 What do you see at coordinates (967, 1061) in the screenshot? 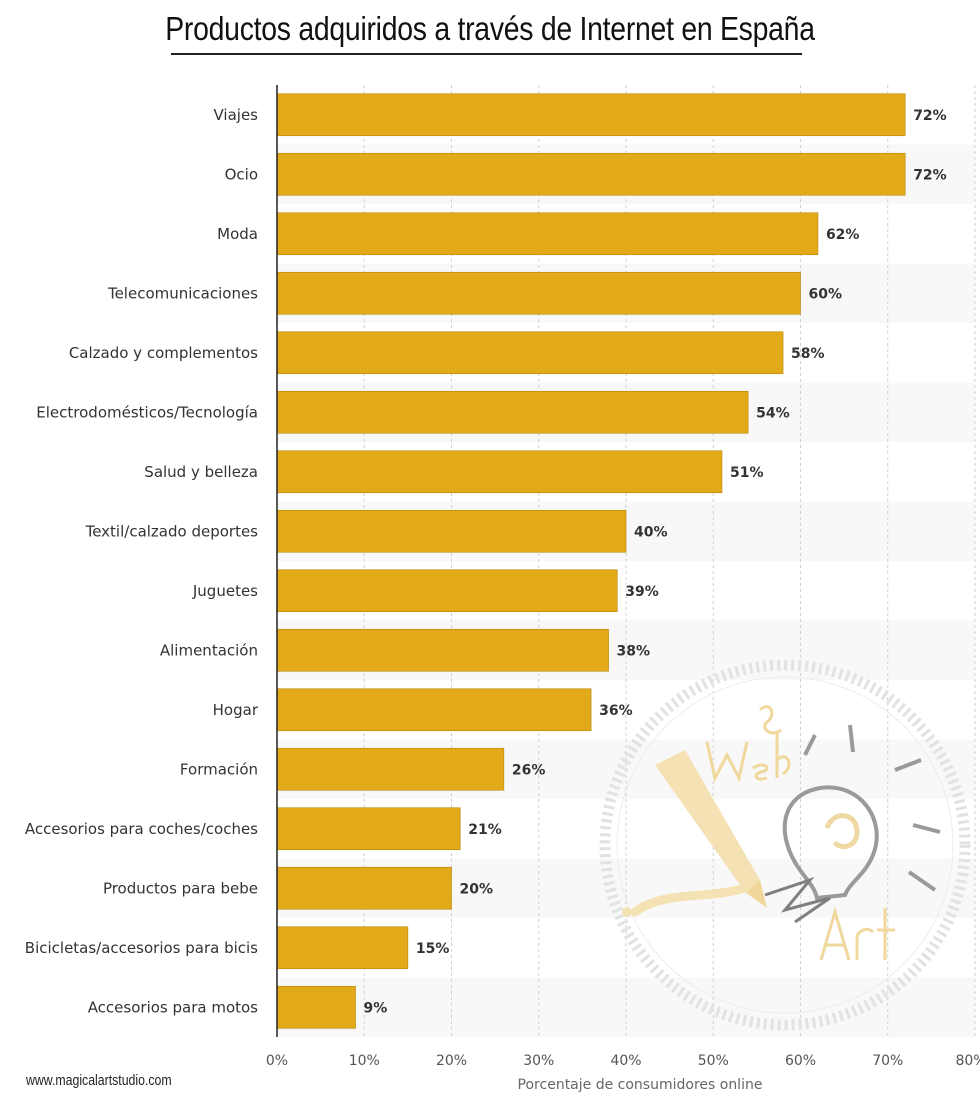
I see `x-tick-label: 80%` at bounding box center [967, 1061].